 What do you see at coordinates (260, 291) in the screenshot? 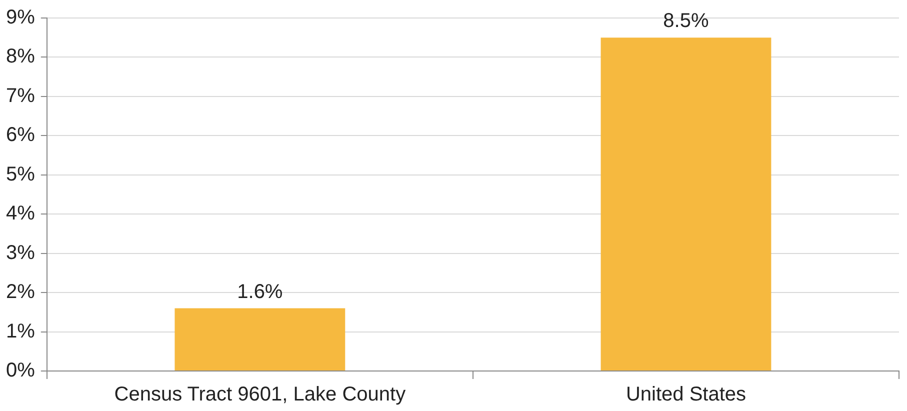
I see `data-label: 1.6%` at bounding box center [260, 291].